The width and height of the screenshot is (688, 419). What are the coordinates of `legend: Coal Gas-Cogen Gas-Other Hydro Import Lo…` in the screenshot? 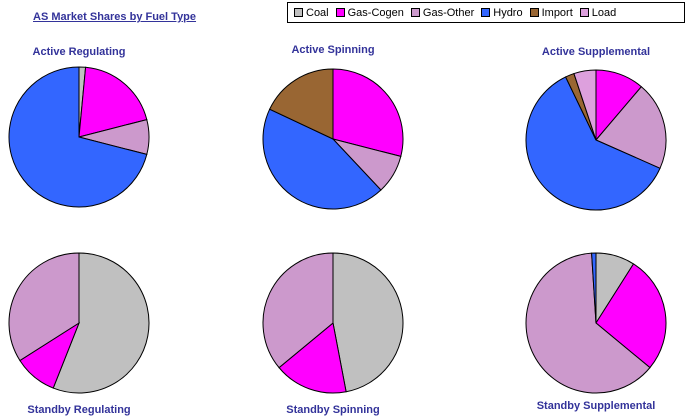 It's located at (486, 12).